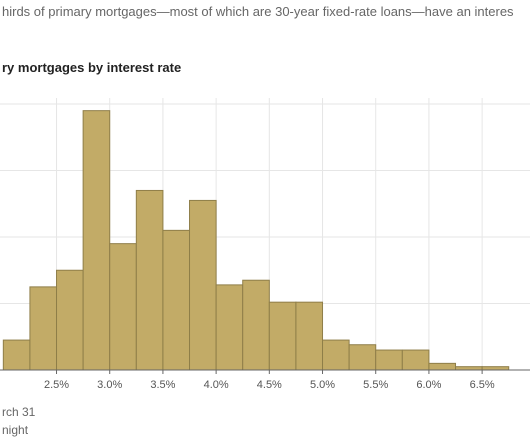 The width and height of the screenshot is (530, 442). I want to click on x-tick-label: 4.5%, so click(269, 385).